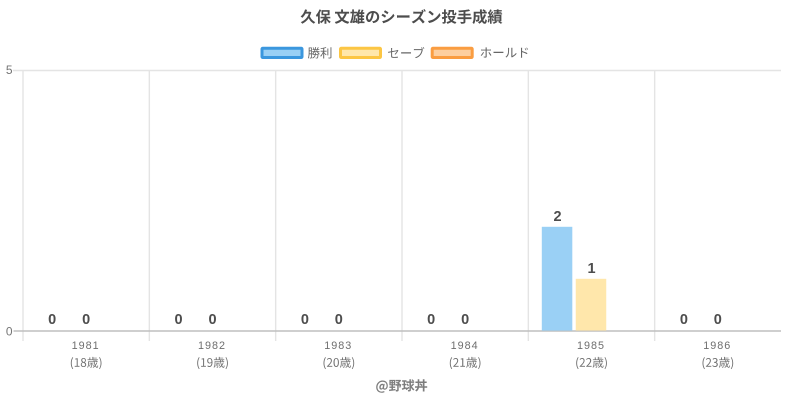 This screenshot has height=405, width=800. I want to click on svg-text: 1982, so click(212, 346).